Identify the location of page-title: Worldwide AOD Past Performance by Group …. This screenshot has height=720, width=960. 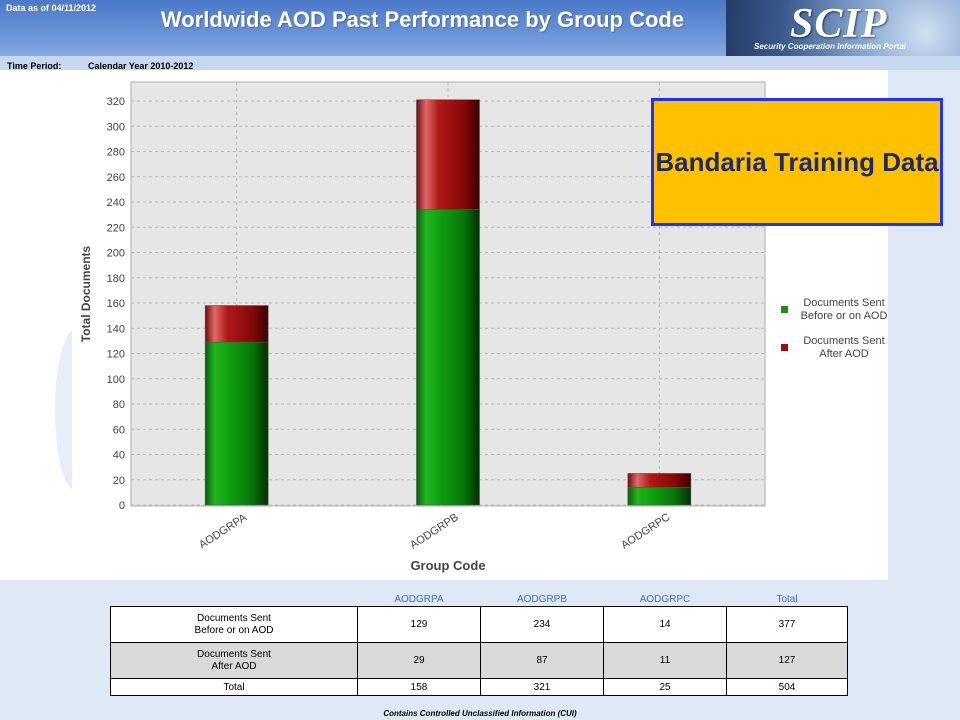
(422, 19).